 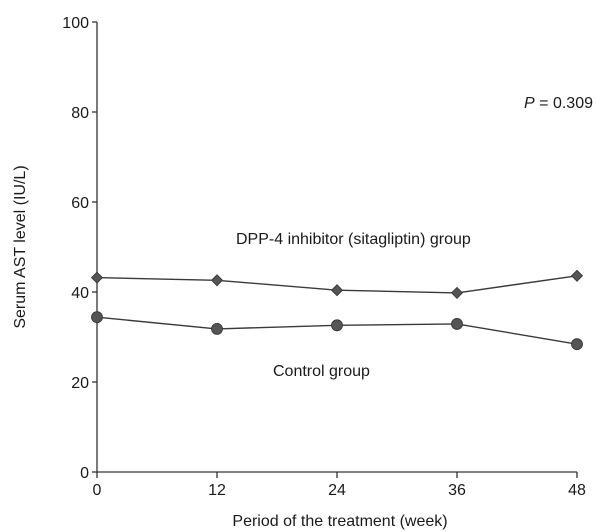 What do you see at coordinates (529, 103) in the screenshot?
I see `p-symbol: P` at bounding box center [529, 103].